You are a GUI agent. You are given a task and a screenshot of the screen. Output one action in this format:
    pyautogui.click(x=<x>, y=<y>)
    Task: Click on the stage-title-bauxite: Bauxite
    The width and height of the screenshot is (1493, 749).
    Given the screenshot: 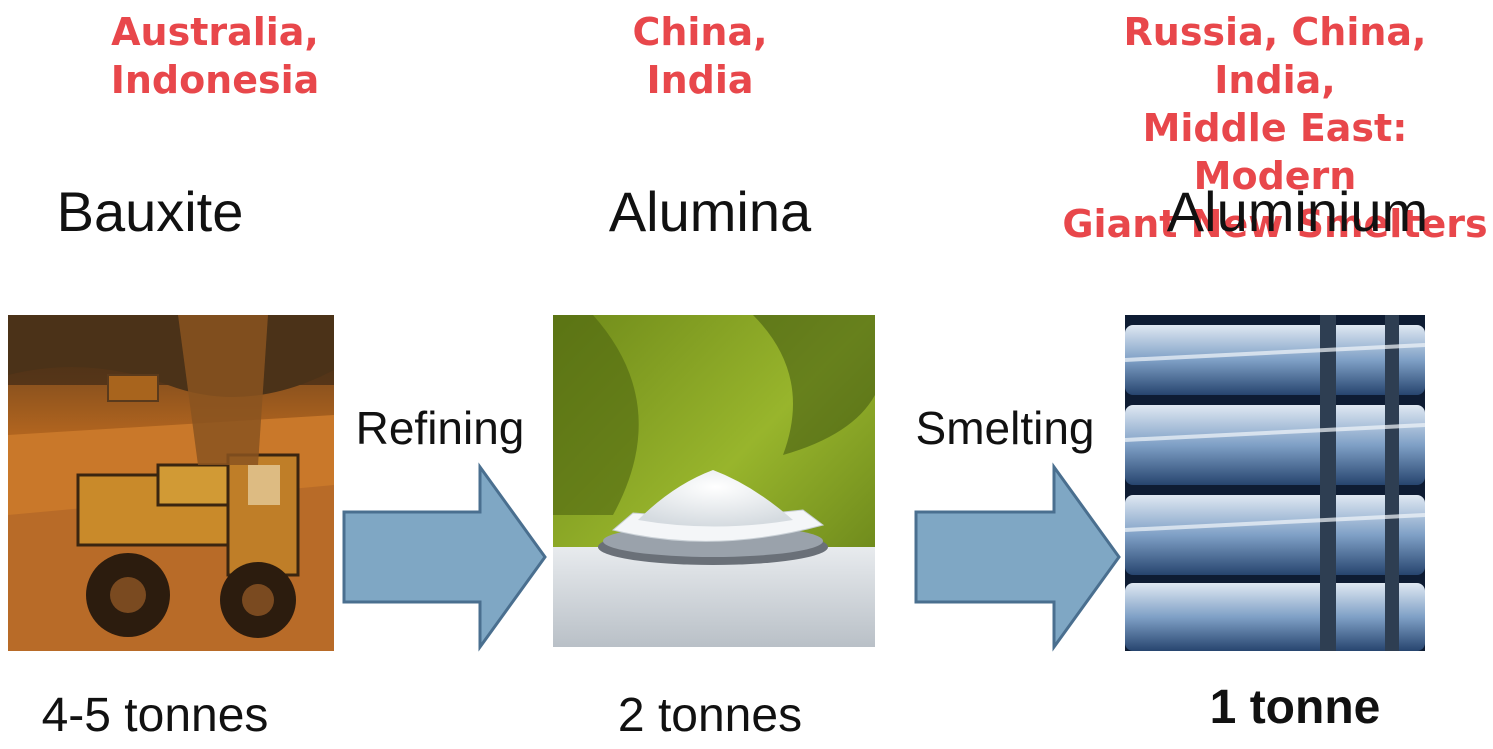 What is the action you would take?
    pyautogui.click(x=150, y=211)
    